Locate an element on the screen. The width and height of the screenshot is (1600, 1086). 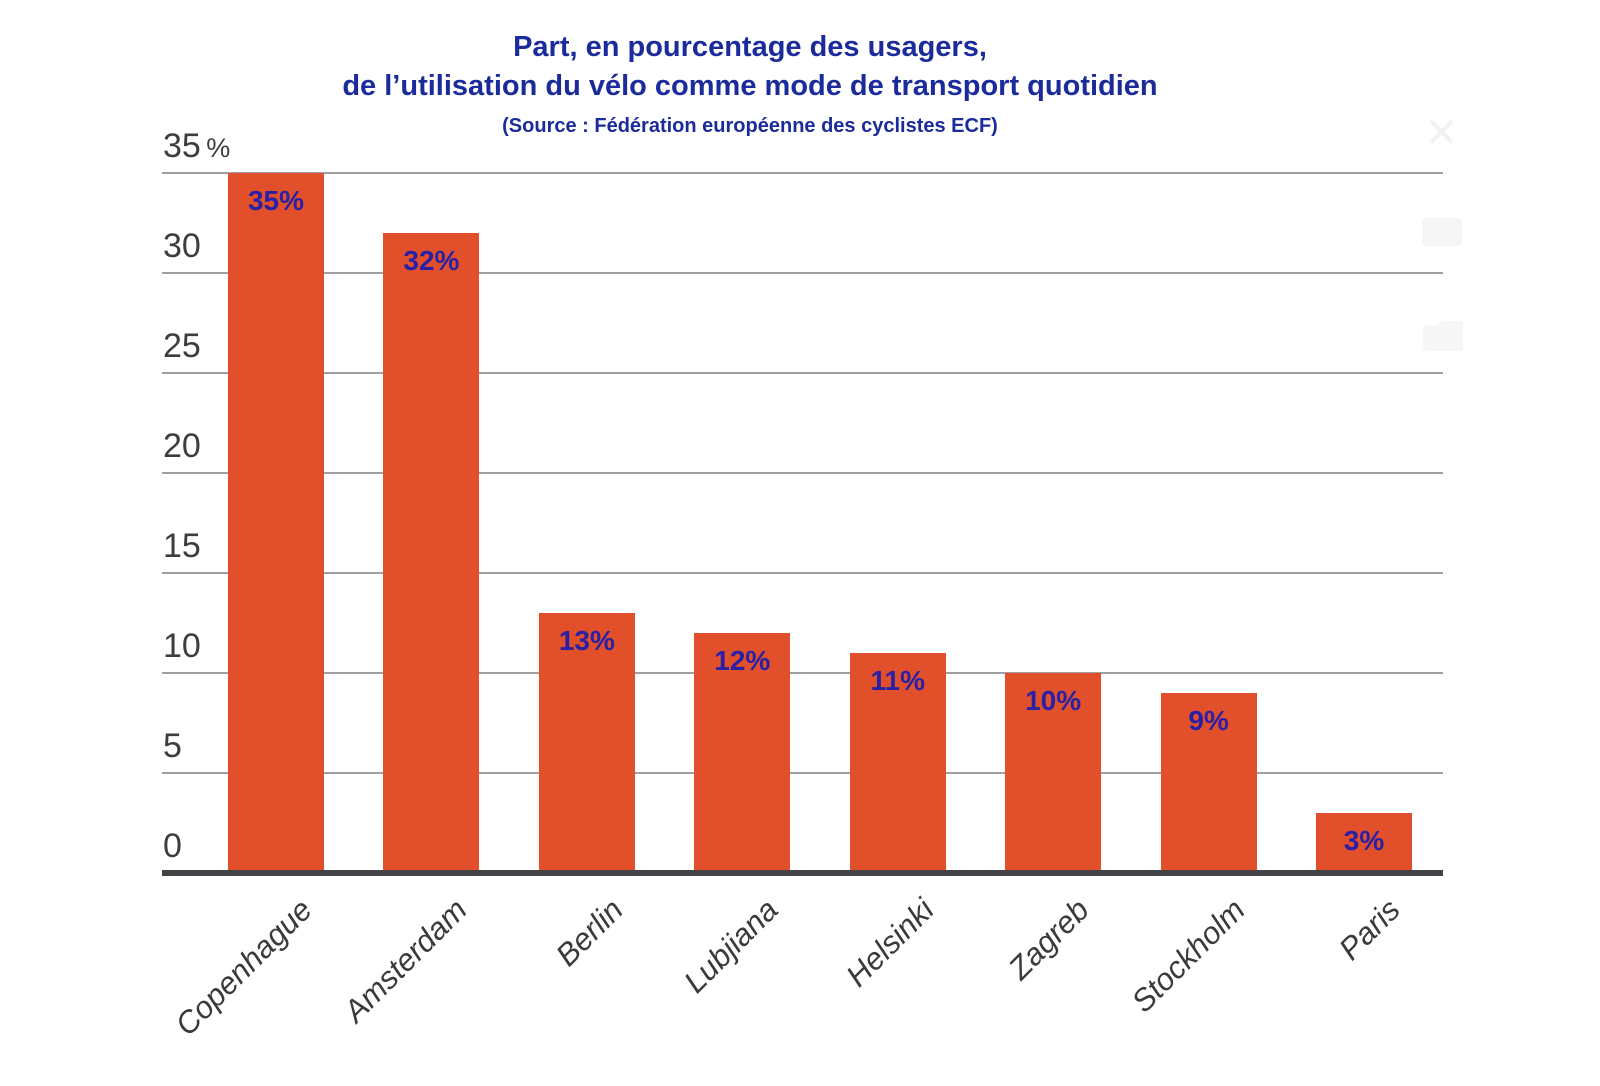
bar-copenhague is located at coordinates (276, 523).